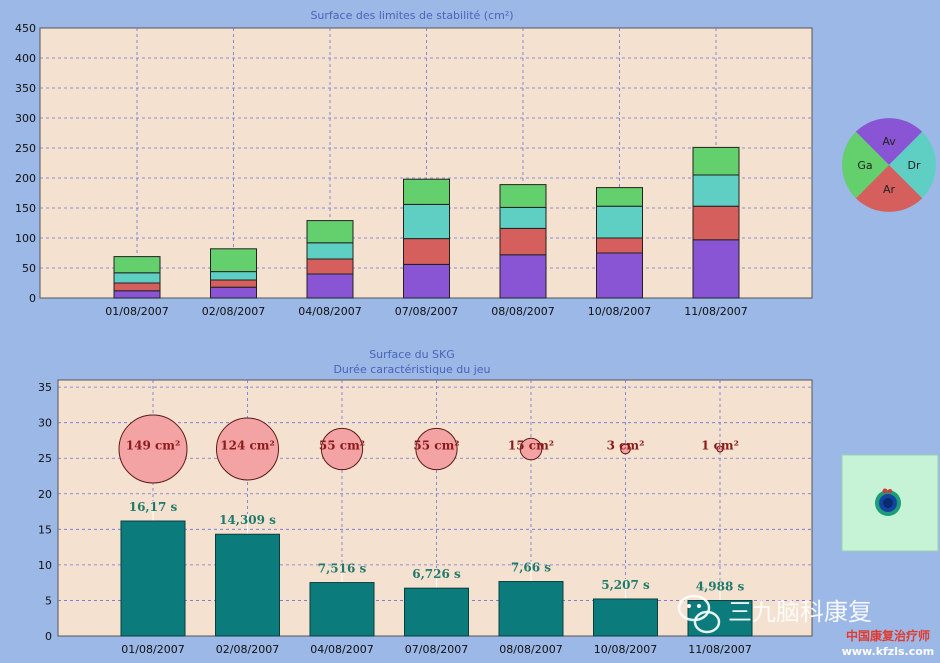 This screenshot has height=663, width=940. Describe the element at coordinates (890, 503) in the screenshot. I see `skg-preview-panel` at that location.